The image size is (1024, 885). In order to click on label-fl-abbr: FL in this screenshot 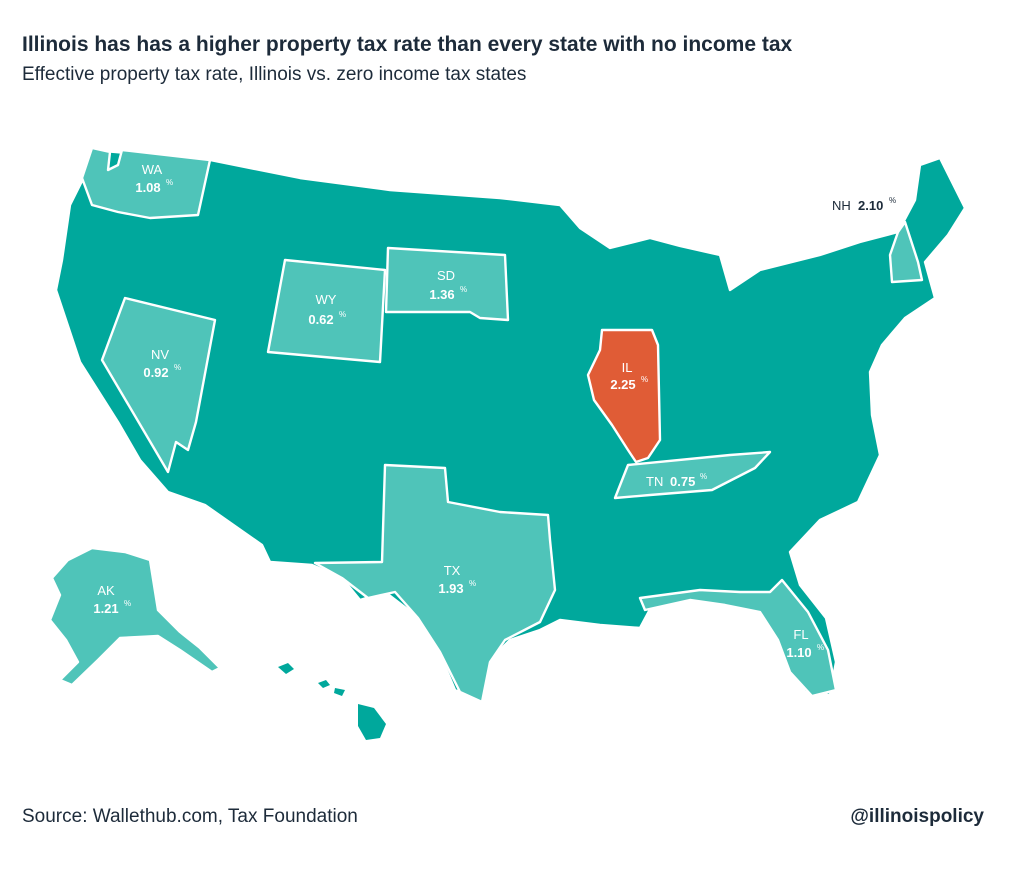, I will do `click(800, 634)`.